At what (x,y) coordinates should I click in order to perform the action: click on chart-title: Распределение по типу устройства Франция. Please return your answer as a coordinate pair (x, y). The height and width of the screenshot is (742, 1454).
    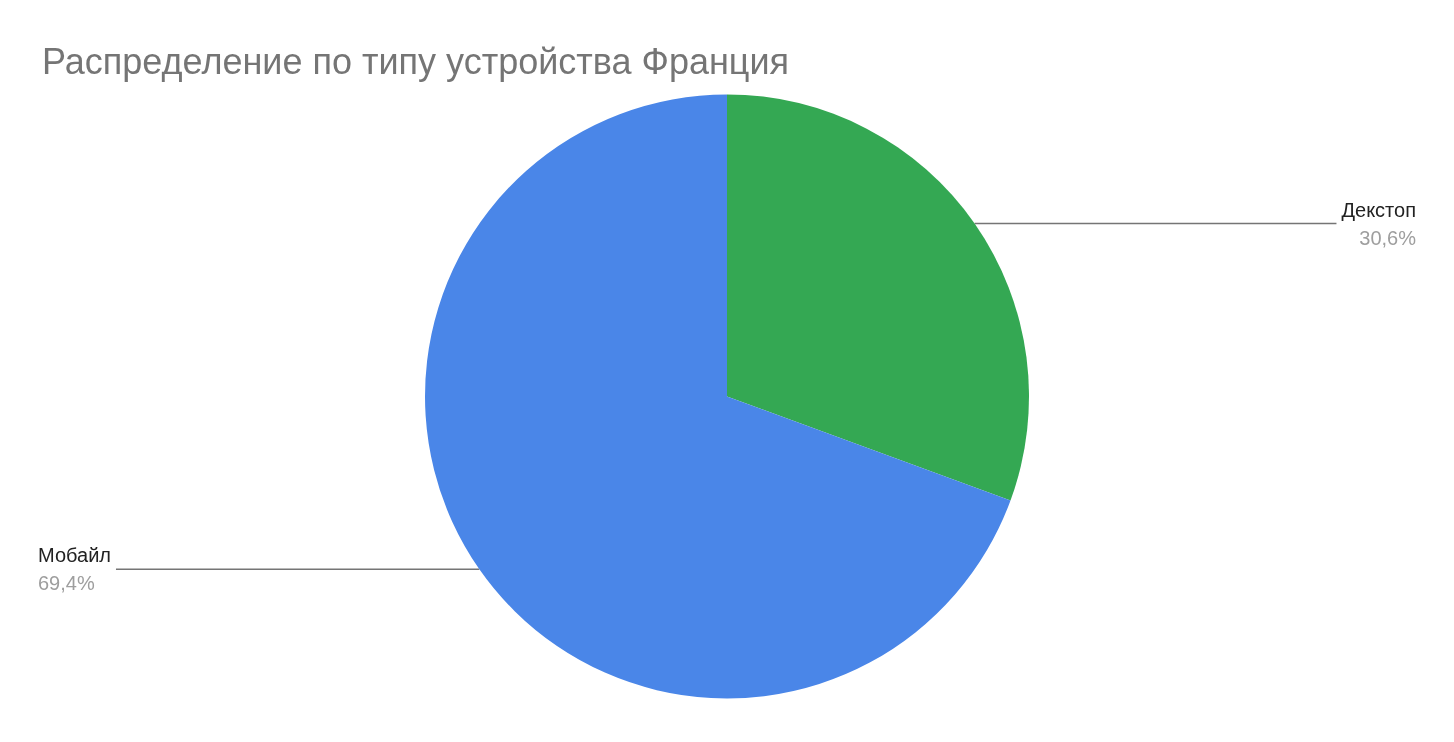
    Looking at the image, I should click on (416, 61).